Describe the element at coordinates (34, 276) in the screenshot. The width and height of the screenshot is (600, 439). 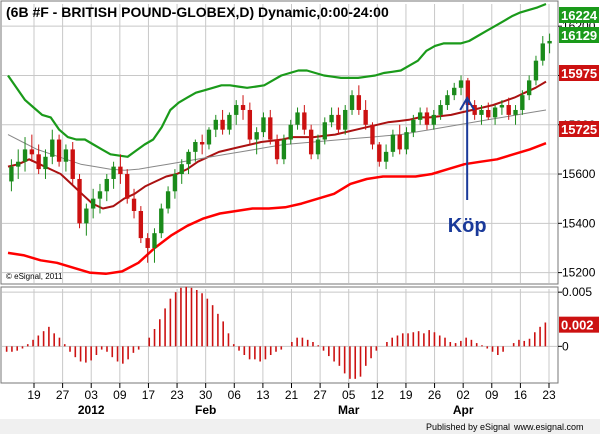
I see `watermark: © eSignal, 2011` at that location.